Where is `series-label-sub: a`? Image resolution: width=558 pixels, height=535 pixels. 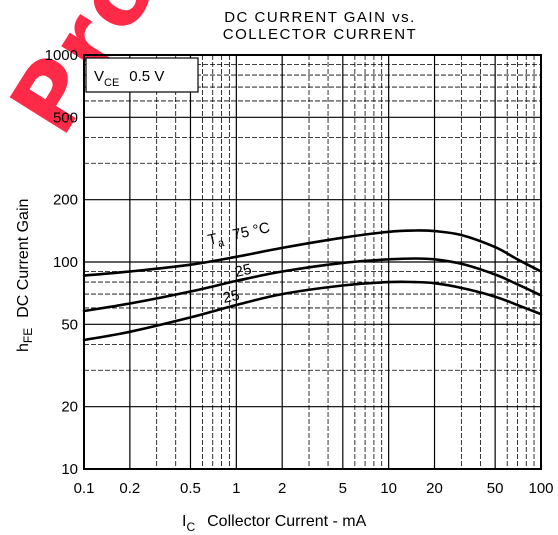 series-label-sub: a is located at coordinates (221, 243).